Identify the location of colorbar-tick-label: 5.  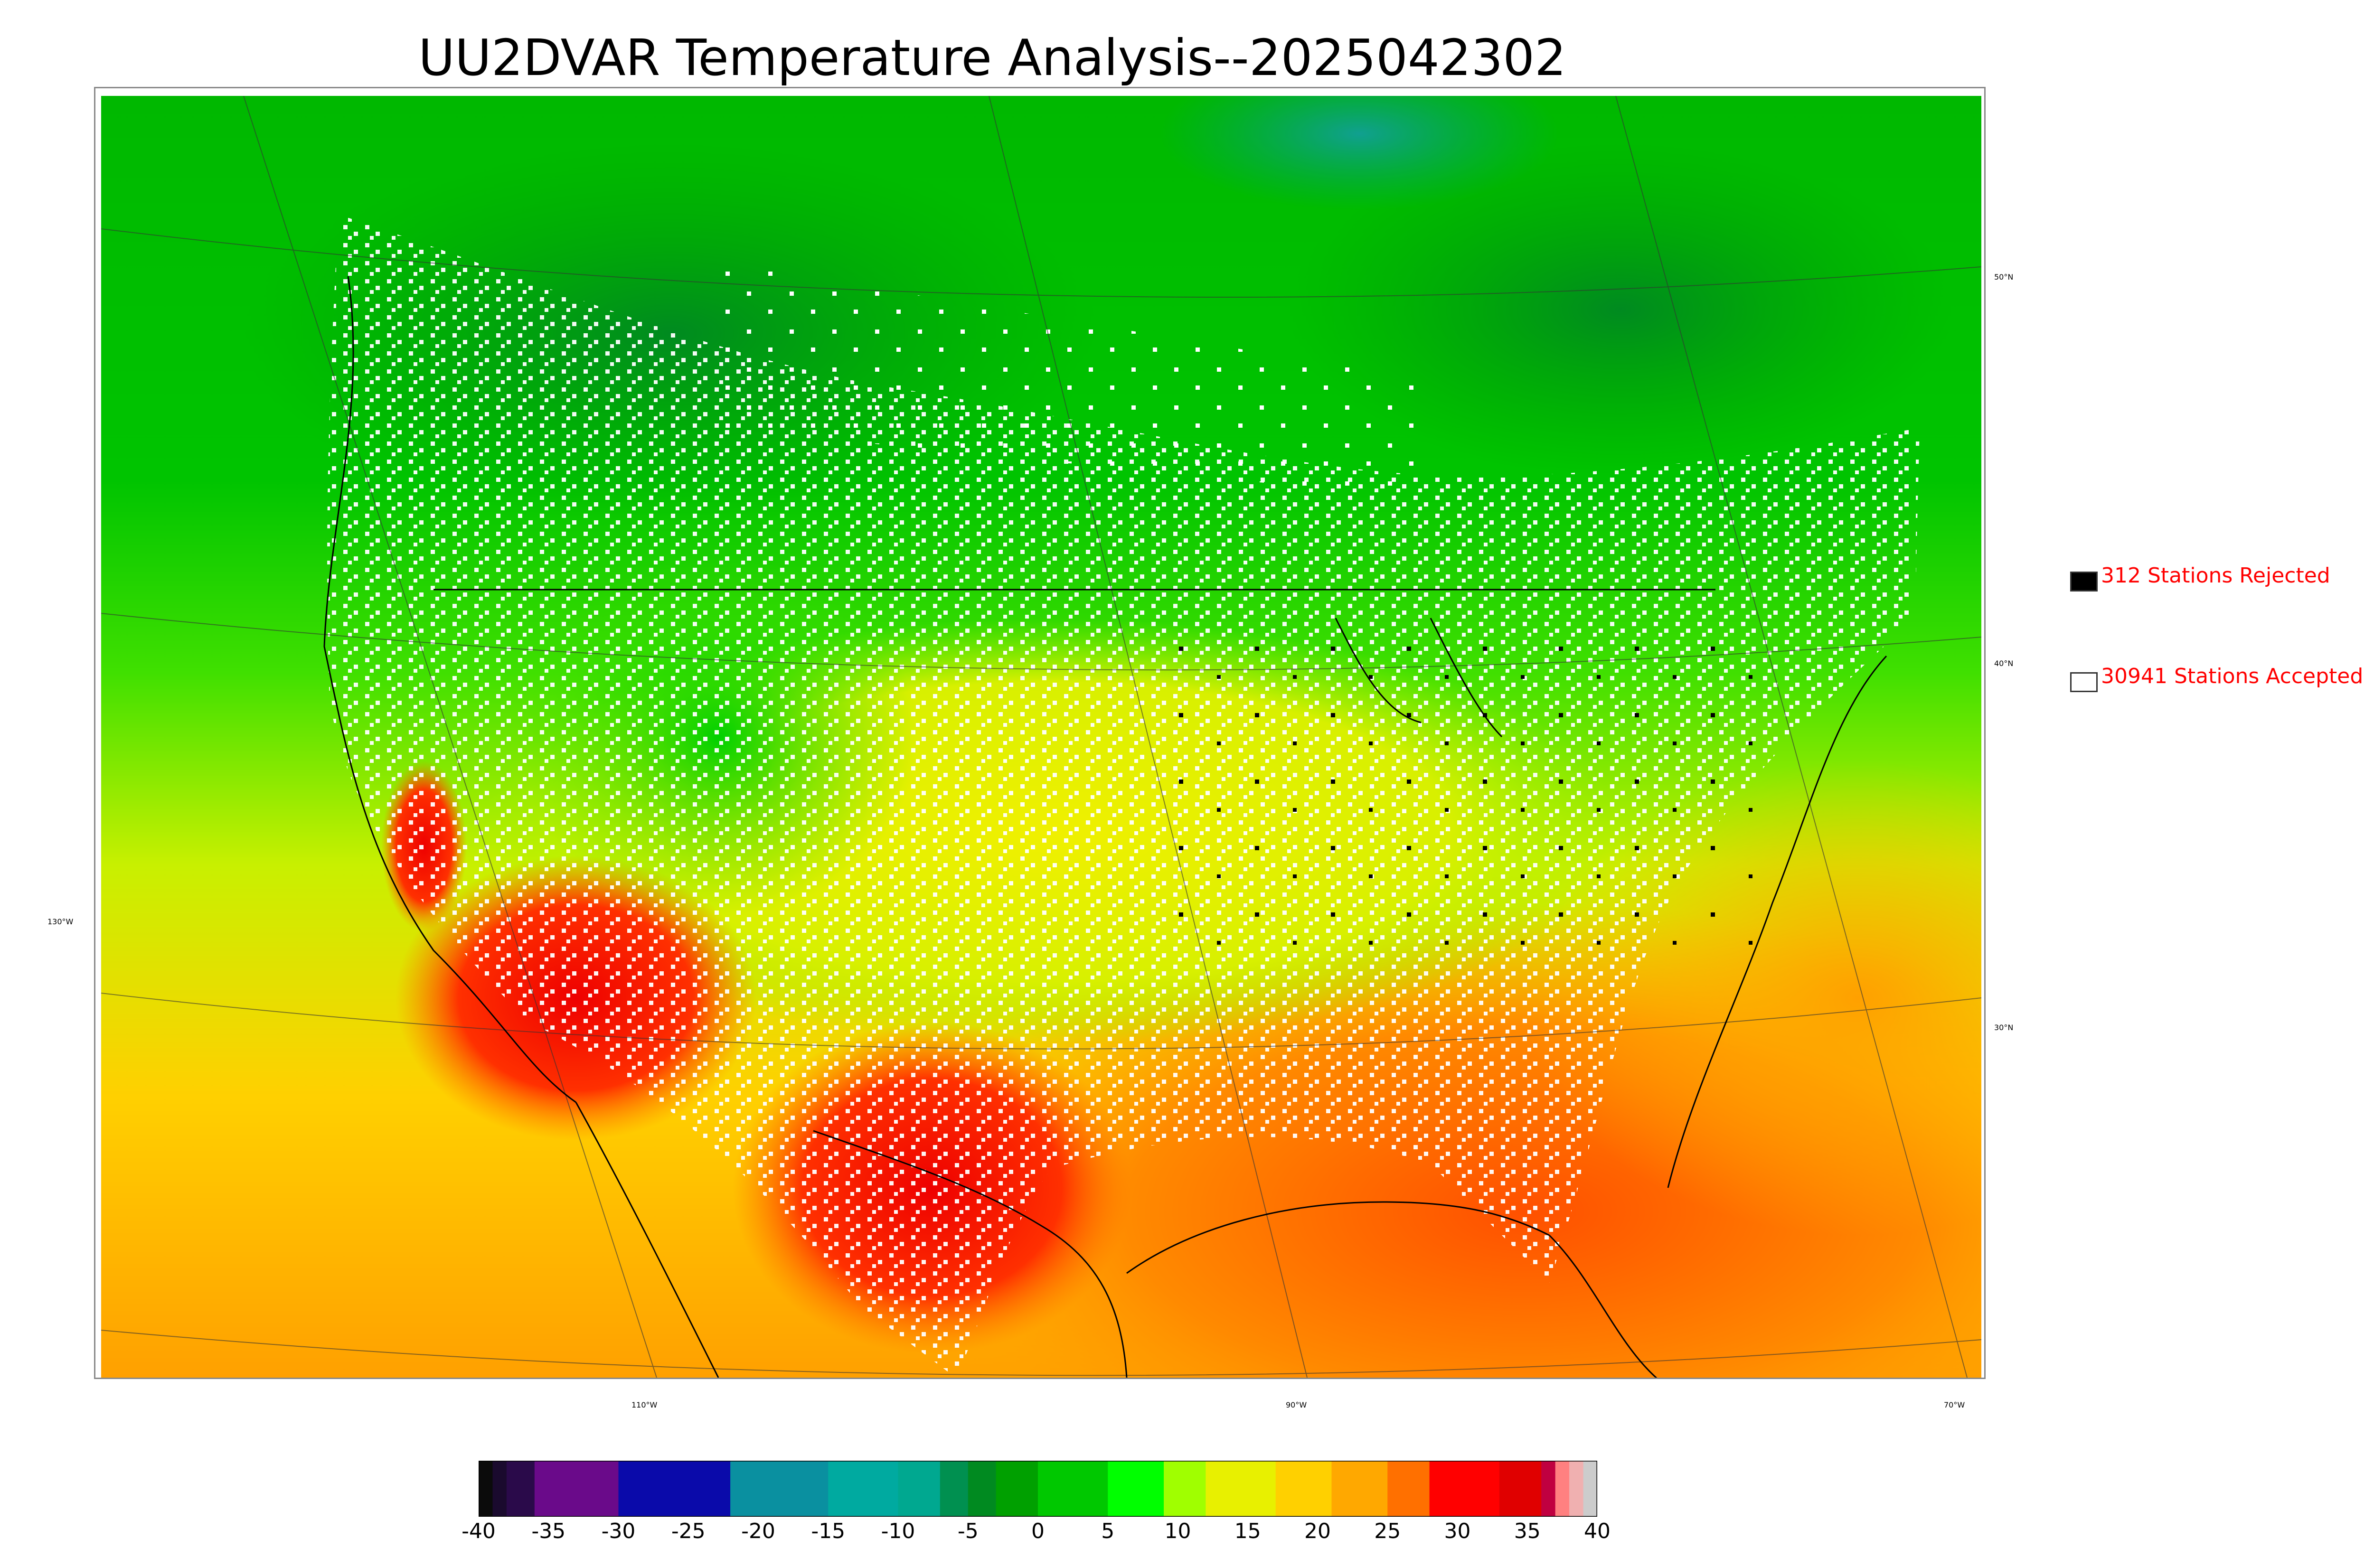
(1108, 1531).